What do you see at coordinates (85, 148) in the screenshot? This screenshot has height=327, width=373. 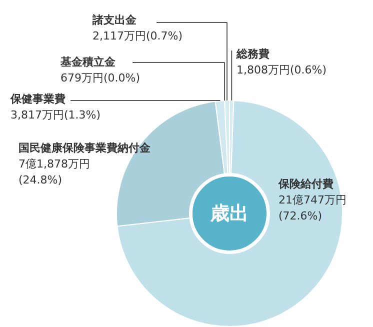 I see `slice-label: 国民健康保険事業費納付金` at bounding box center [85, 148].